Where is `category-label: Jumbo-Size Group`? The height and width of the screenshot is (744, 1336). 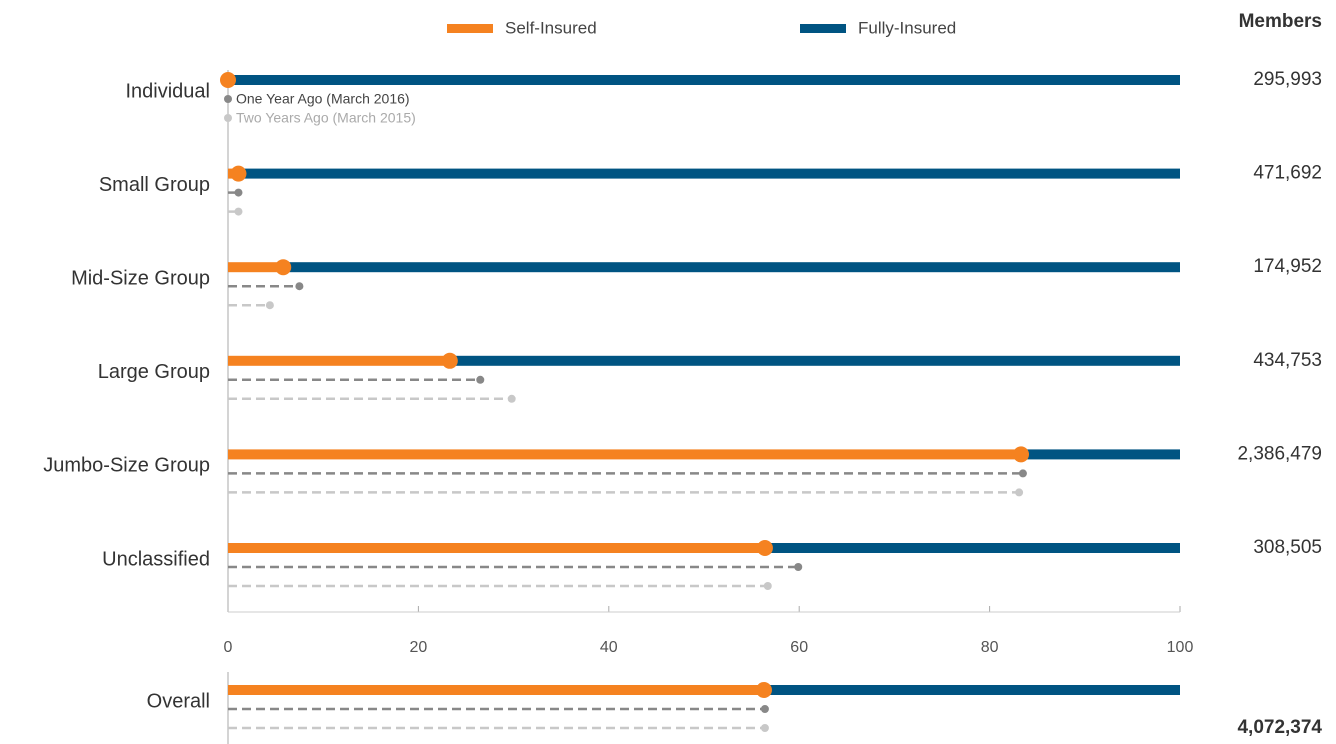
category-label: Jumbo-Size Group is located at coordinates (126, 466).